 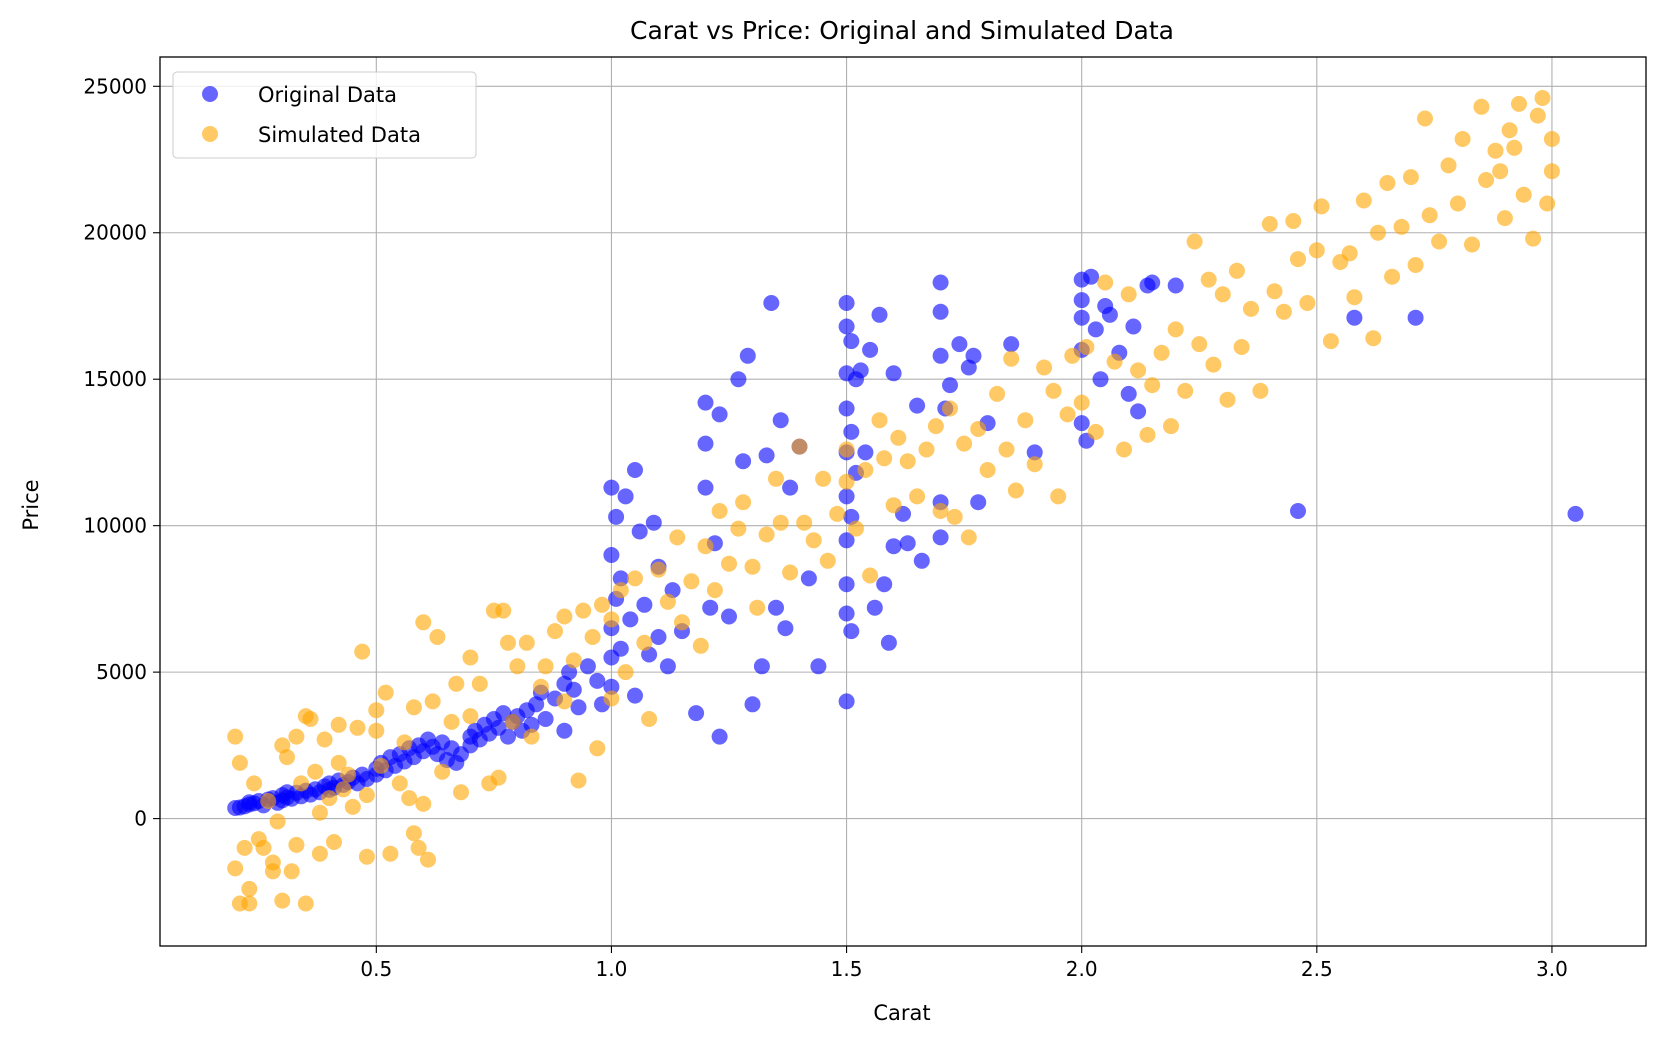 What do you see at coordinates (1317, 969) in the screenshot?
I see `x-tick-label: 2.5` at bounding box center [1317, 969].